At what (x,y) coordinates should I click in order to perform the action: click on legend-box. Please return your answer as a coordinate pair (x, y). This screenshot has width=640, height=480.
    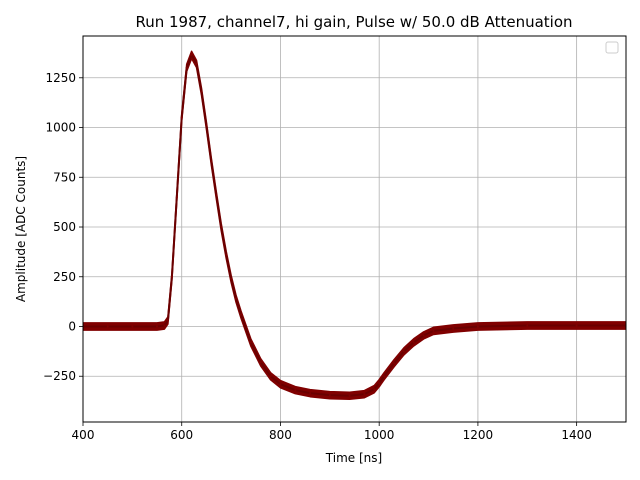
    Looking at the image, I should click on (612, 47).